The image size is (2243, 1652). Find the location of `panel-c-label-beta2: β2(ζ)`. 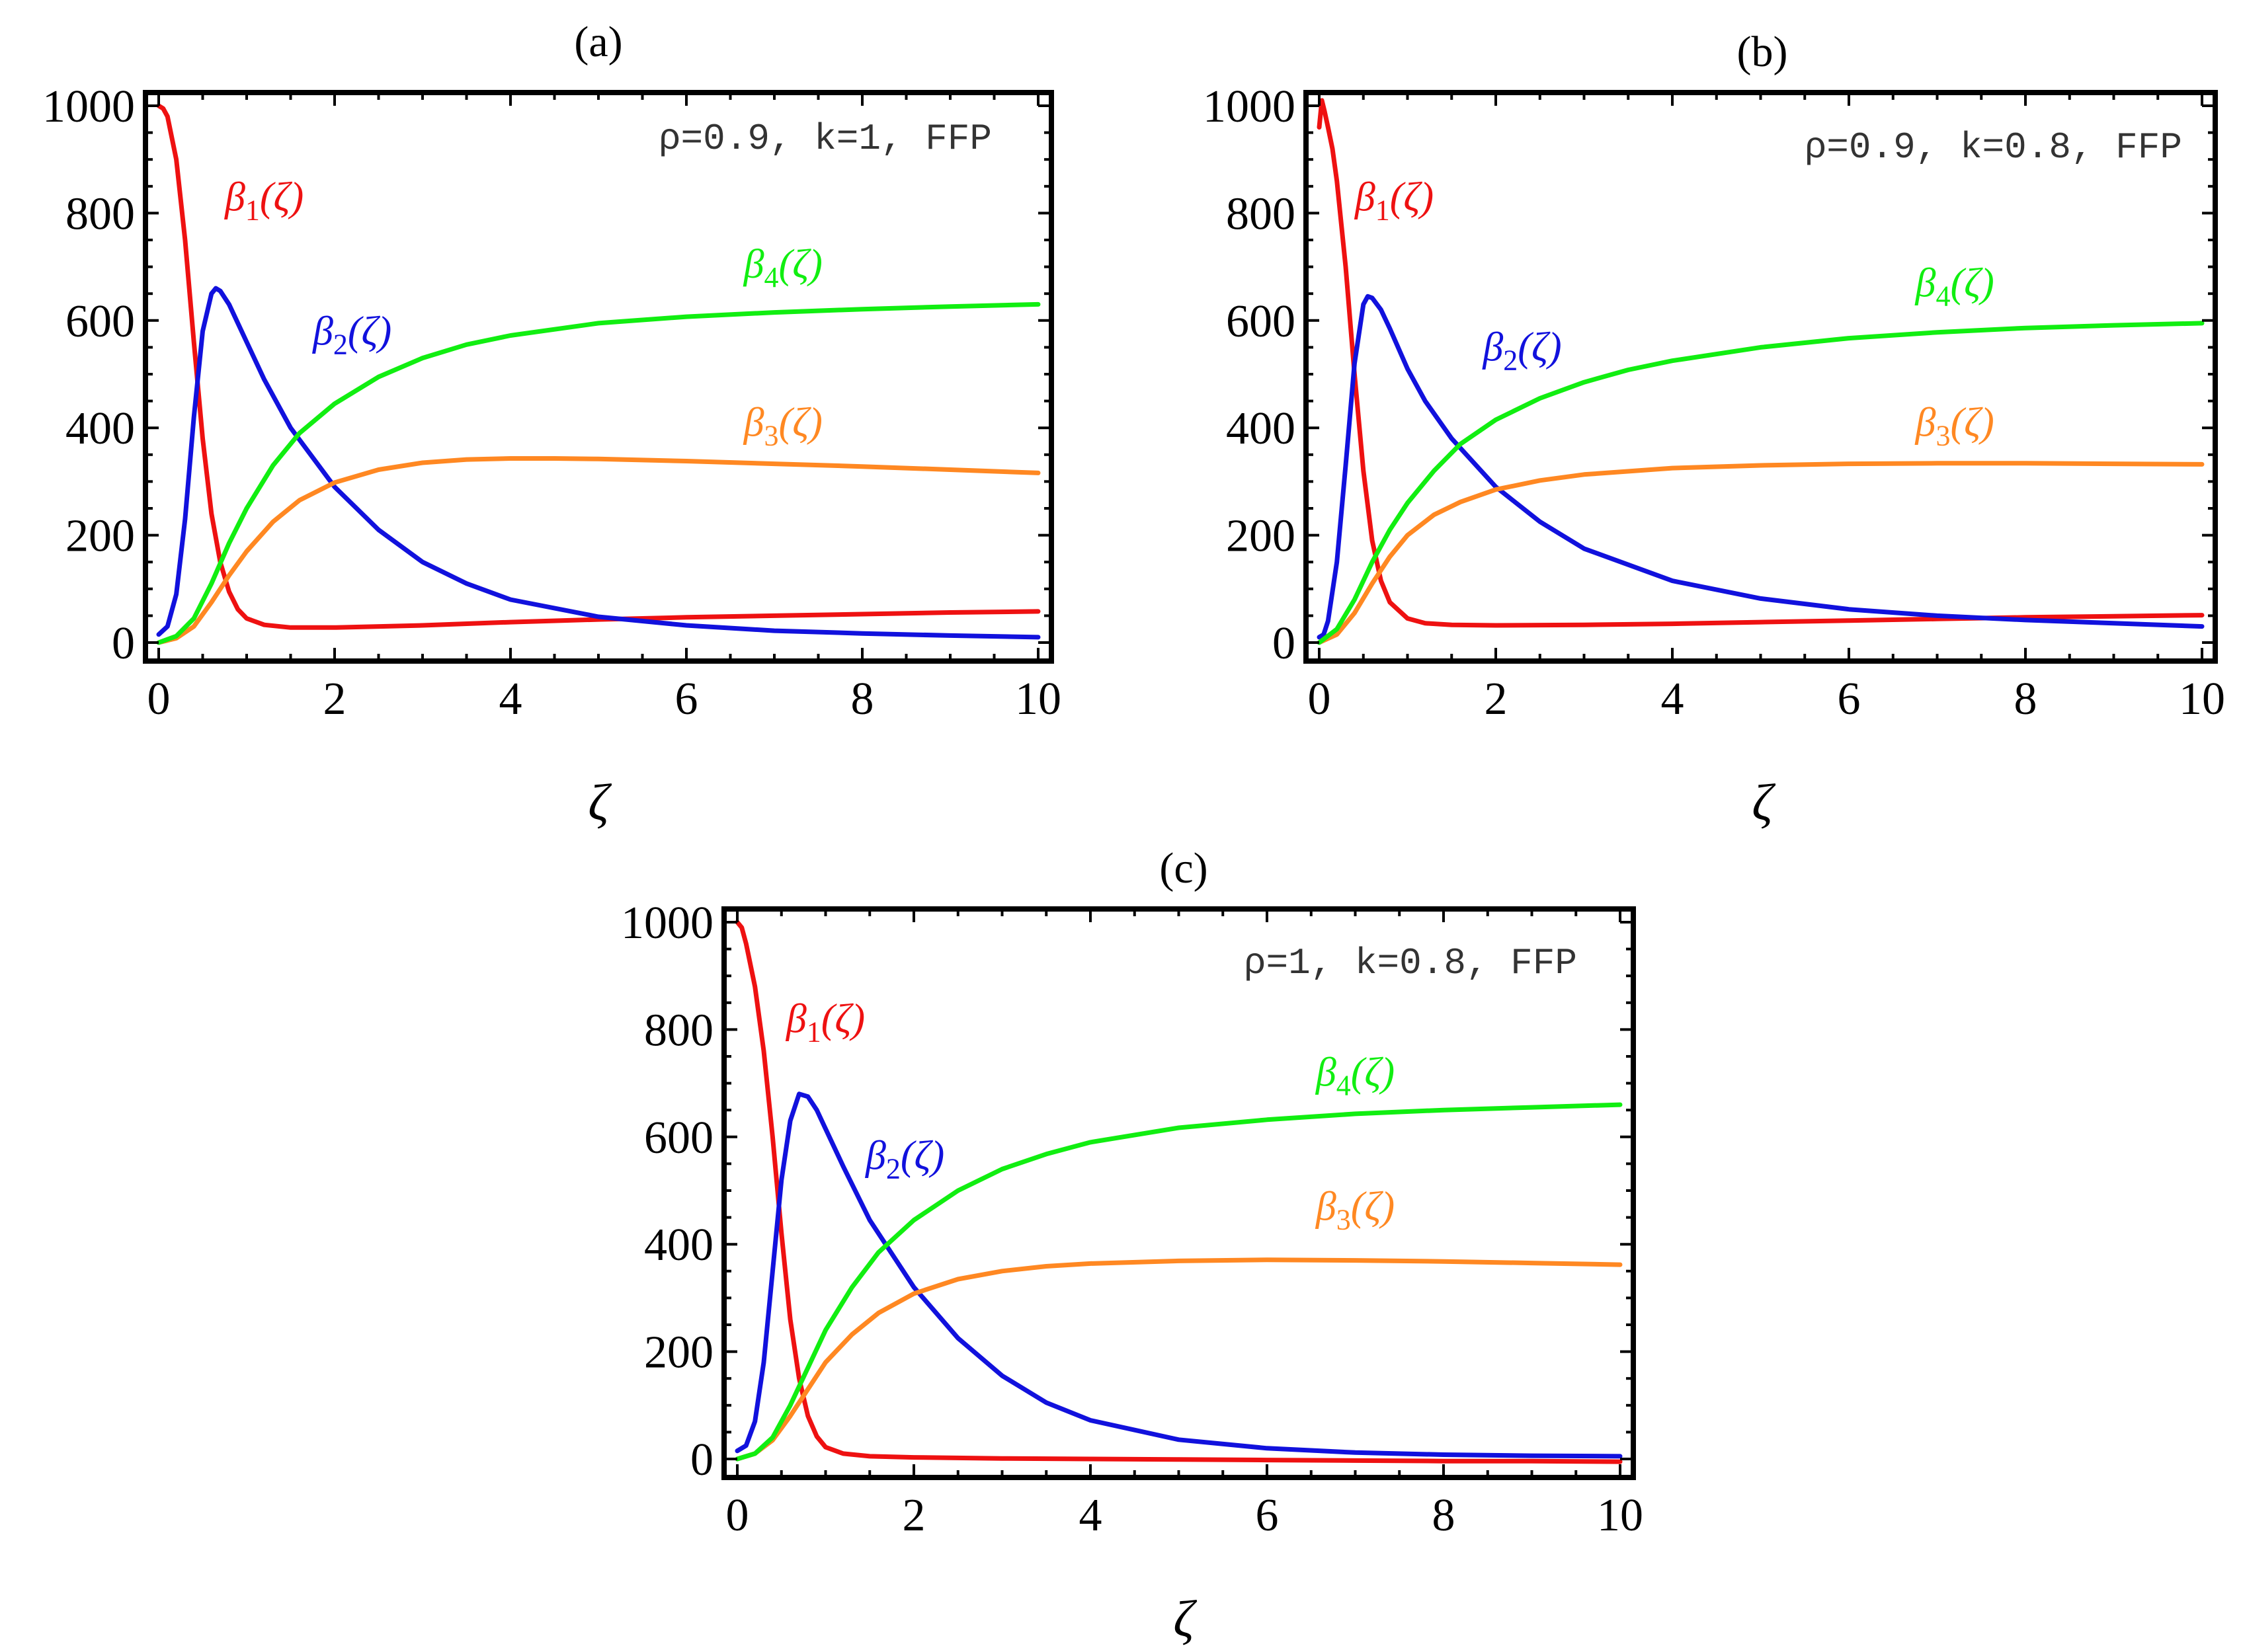

panel-c-label-beta2: β2(ζ) is located at coordinates (904, 1159).